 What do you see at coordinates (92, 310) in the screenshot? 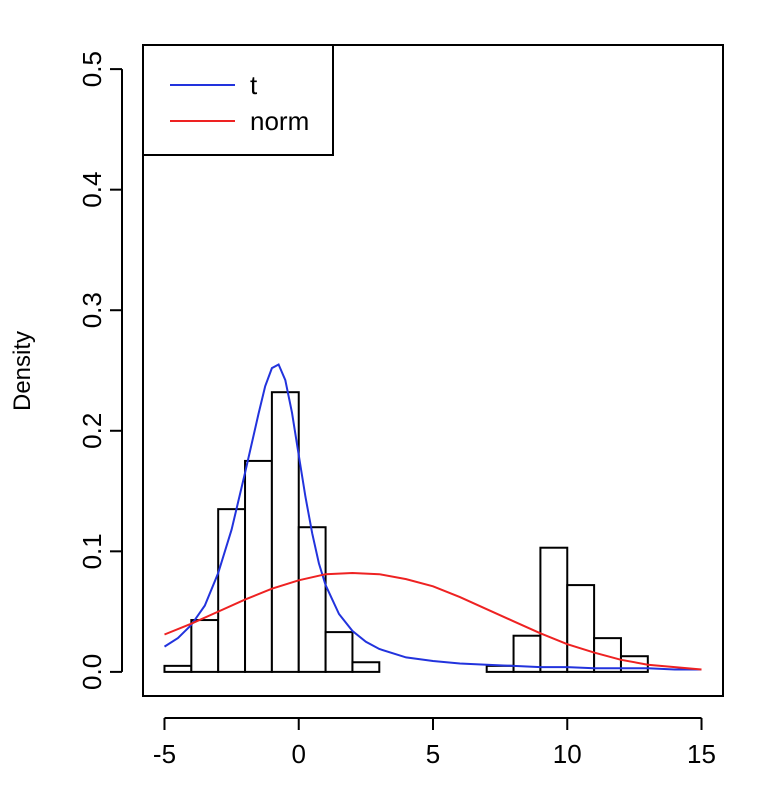
I see `y-tick-label: 0.3` at bounding box center [92, 310].